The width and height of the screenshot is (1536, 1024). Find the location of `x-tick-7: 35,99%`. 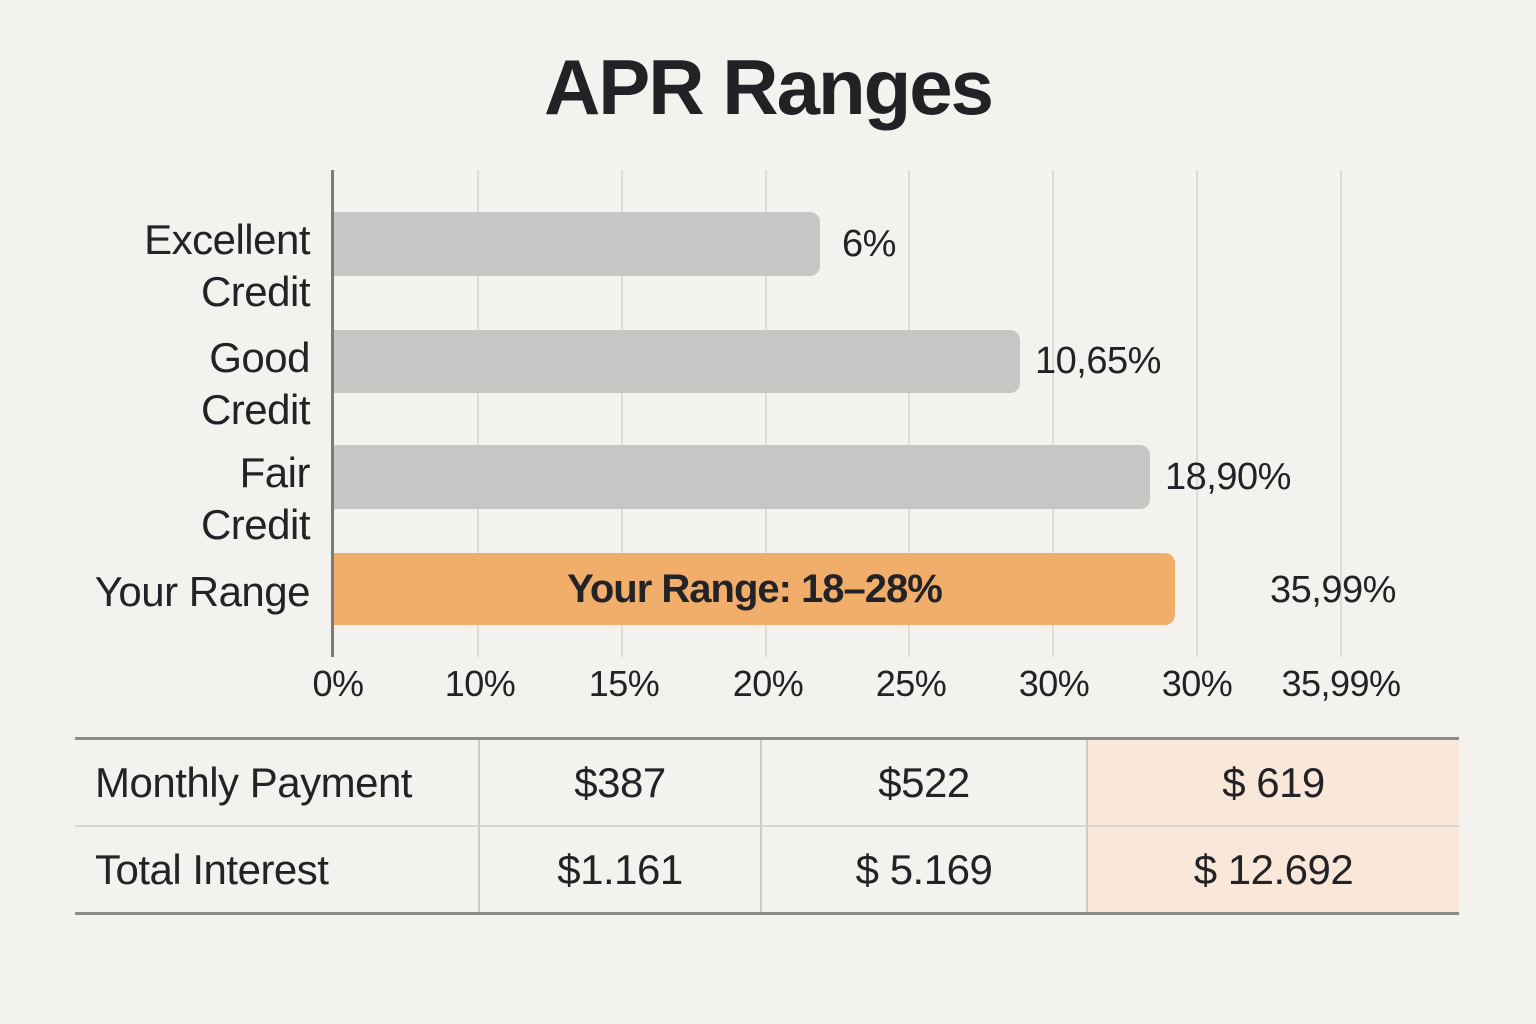

x-tick-7: 35,99% is located at coordinates (1341, 683).